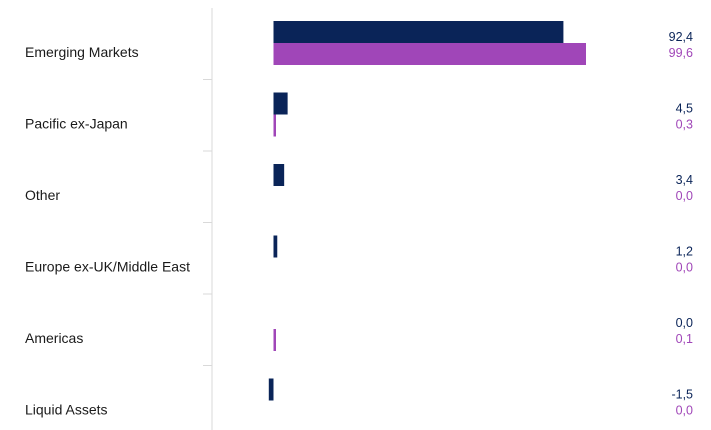 The image size is (711, 430). I want to click on value-label-series-1: 3,4, so click(684, 180).